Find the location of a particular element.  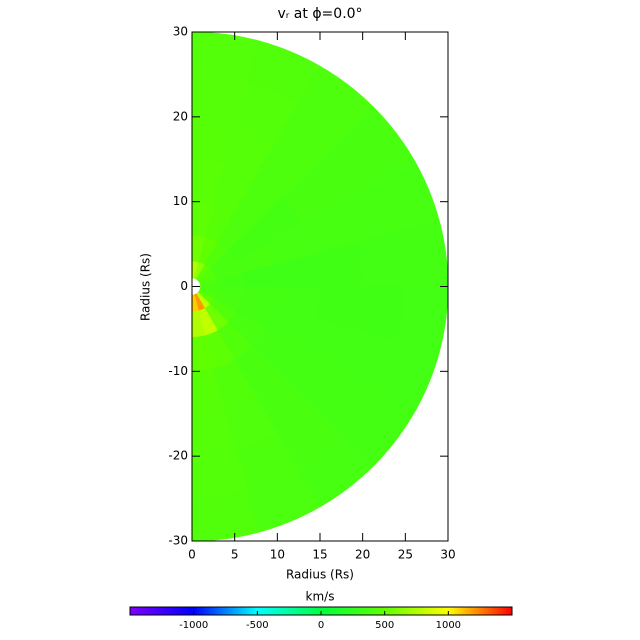

colorbar-tick-label: -500 is located at coordinates (257, 625).